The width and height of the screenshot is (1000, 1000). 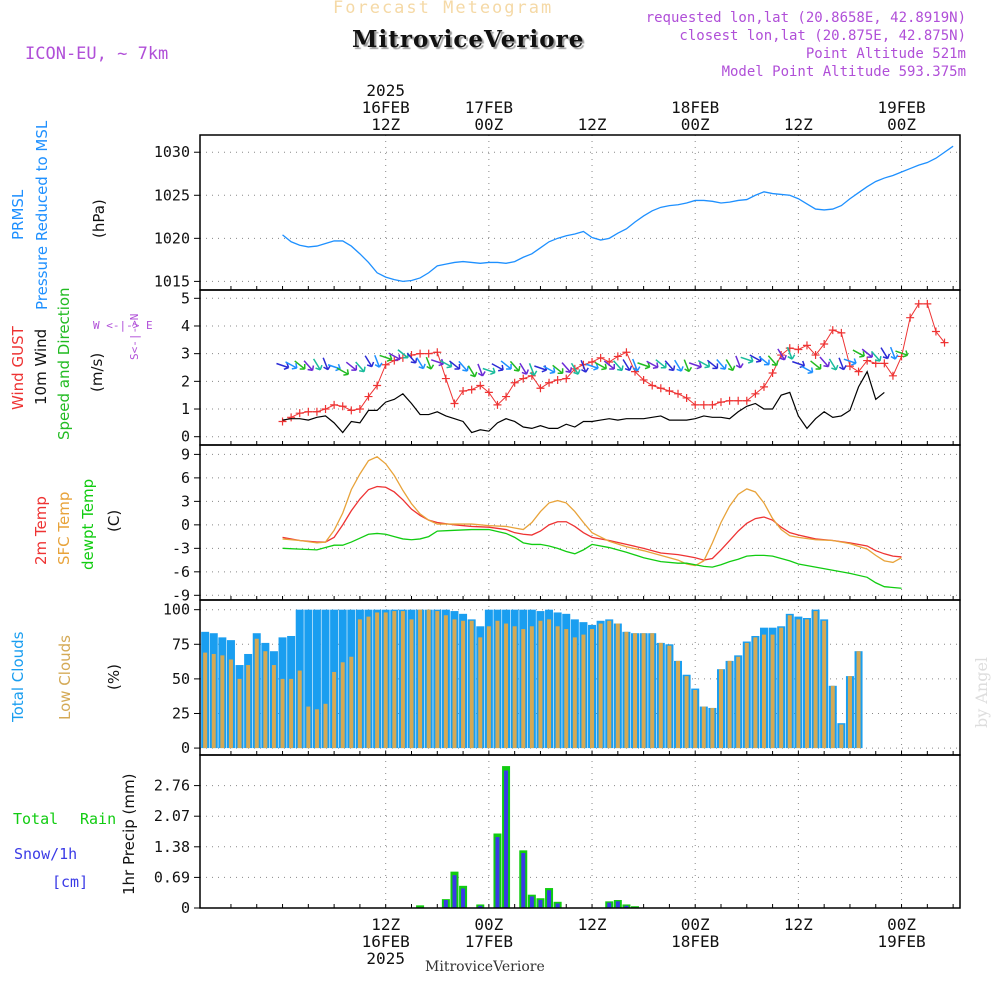 I want to click on point-altitude: Point Altitude 521m, so click(x=885, y=54).